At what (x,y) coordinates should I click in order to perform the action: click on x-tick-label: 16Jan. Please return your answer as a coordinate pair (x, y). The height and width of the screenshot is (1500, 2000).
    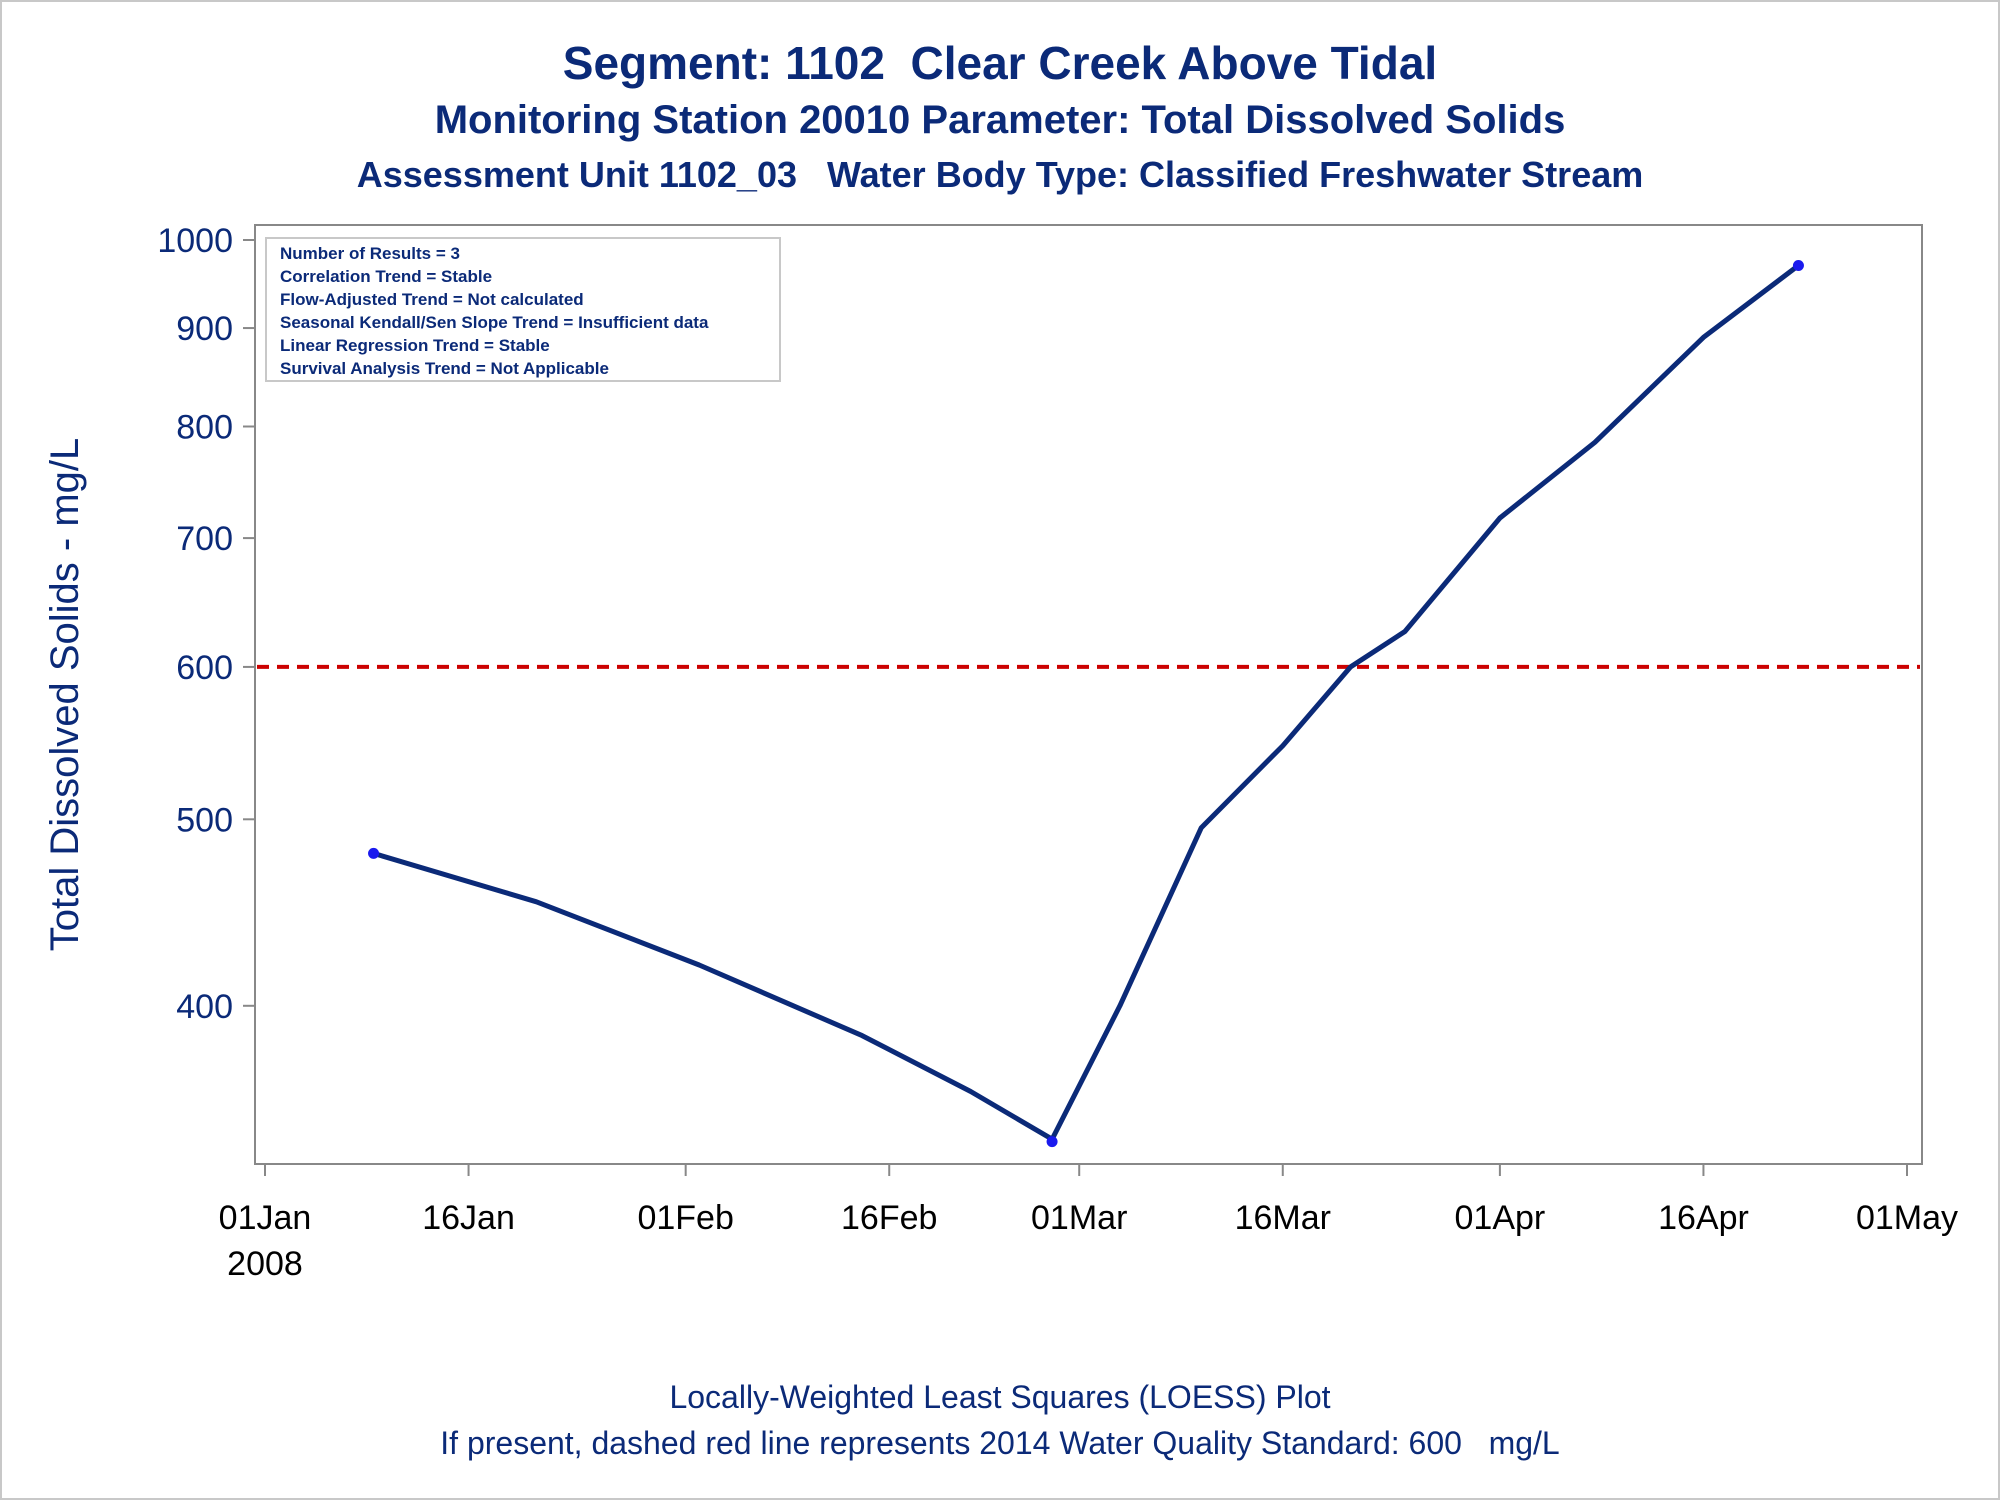
    Looking at the image, I should click on (468, 1218).